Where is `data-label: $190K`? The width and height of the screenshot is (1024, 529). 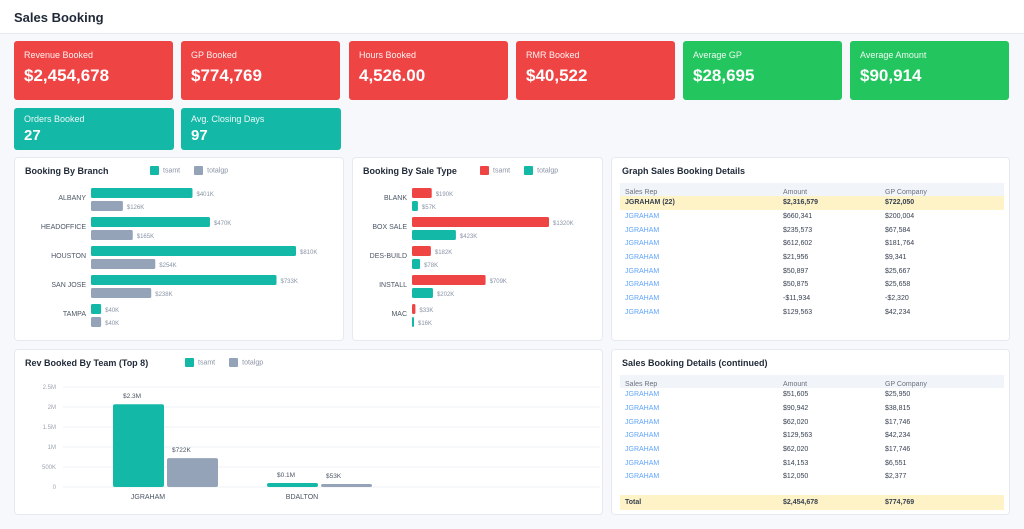 data-label: $190K is located at coordinates (444, 195).